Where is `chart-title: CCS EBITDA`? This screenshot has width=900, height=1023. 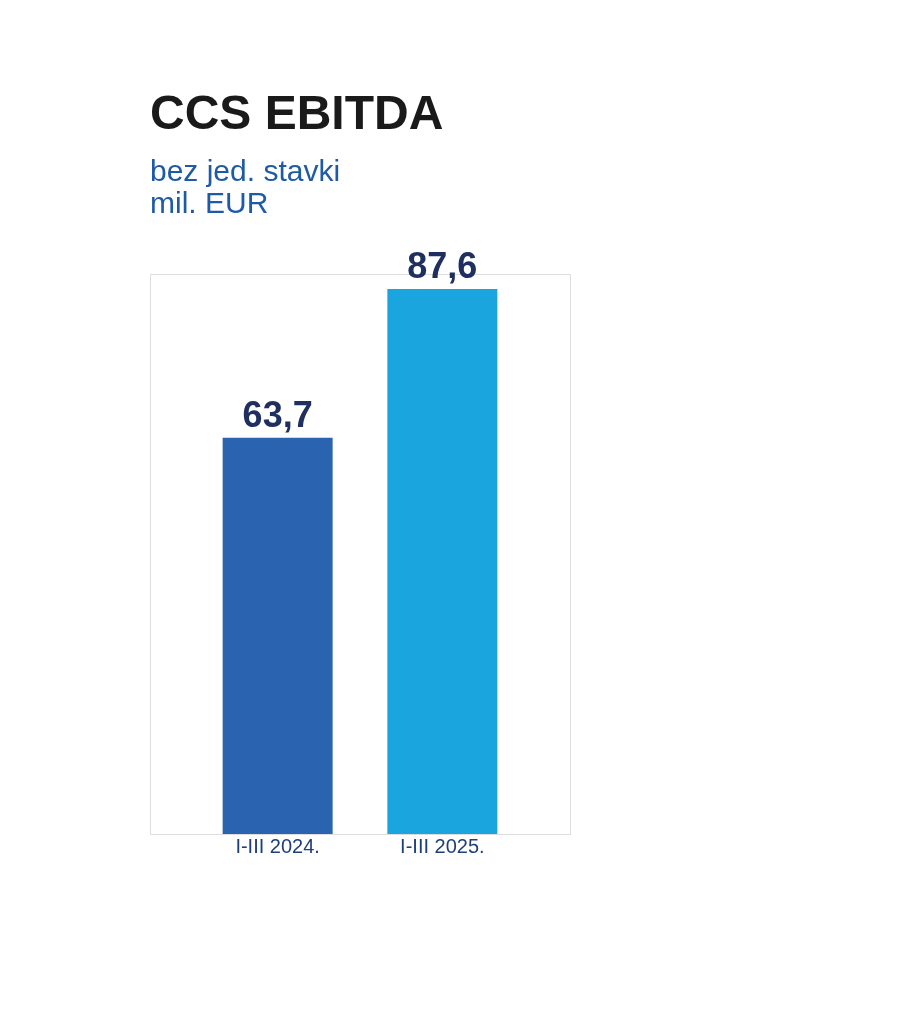 chart-title: CCS EBITDA is located at coordinates (297, 112).